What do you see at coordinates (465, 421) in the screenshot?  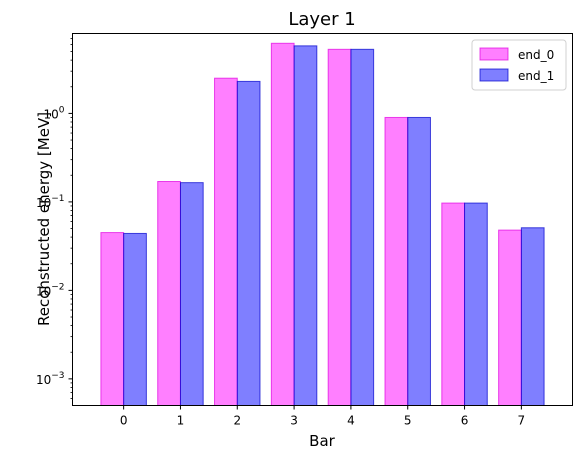 I see `x-tick-label-6: 6` at bounding box center [465, 421].